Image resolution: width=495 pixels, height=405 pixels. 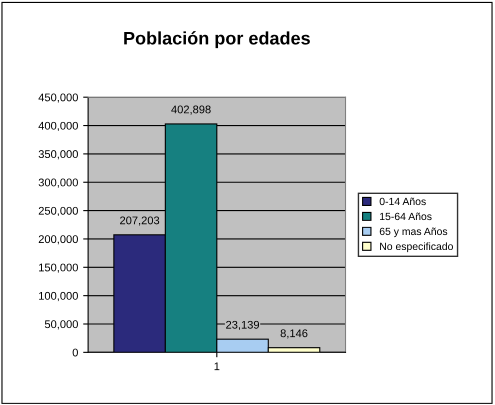 What do you see at coordinates (58, 297) in the screenshot?
I see `y-tick-label: 100,000` at bounding box center [58, 297].